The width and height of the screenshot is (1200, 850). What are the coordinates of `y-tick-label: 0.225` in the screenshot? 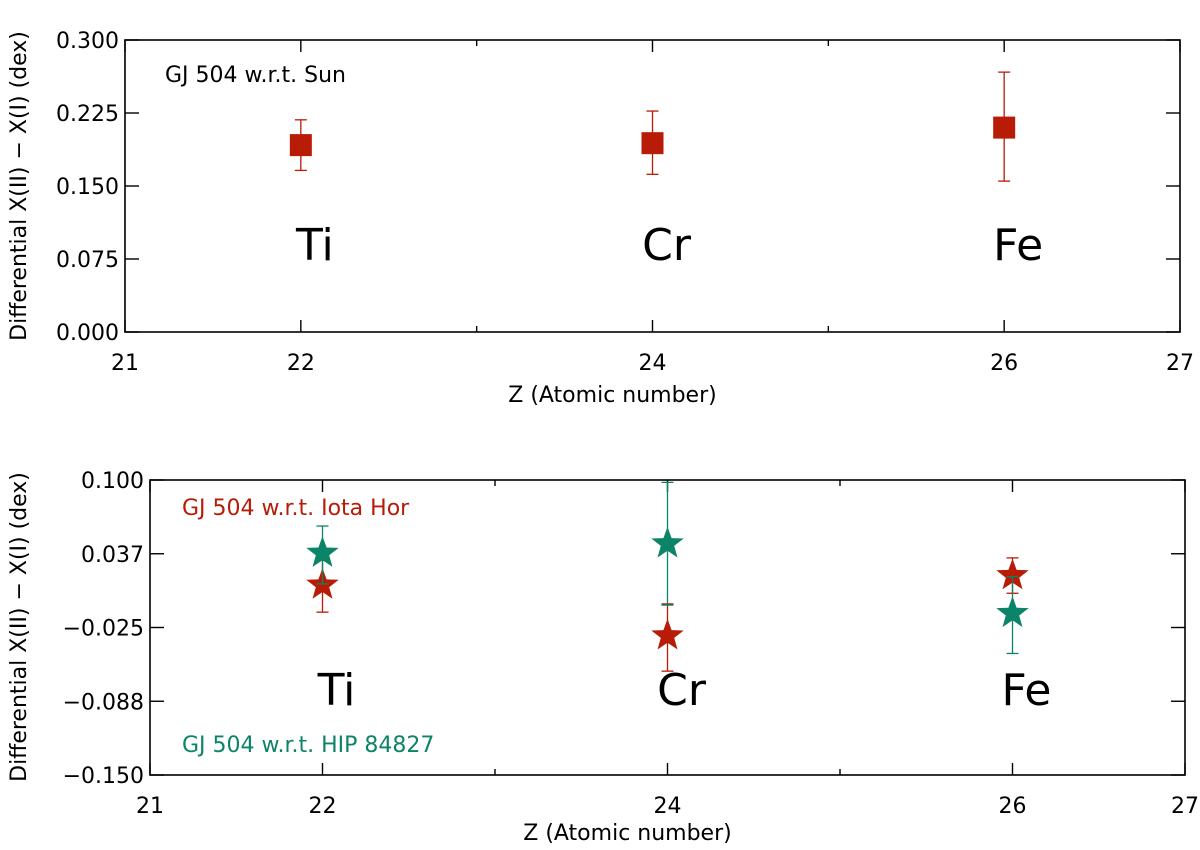 It's located at (87, 114).